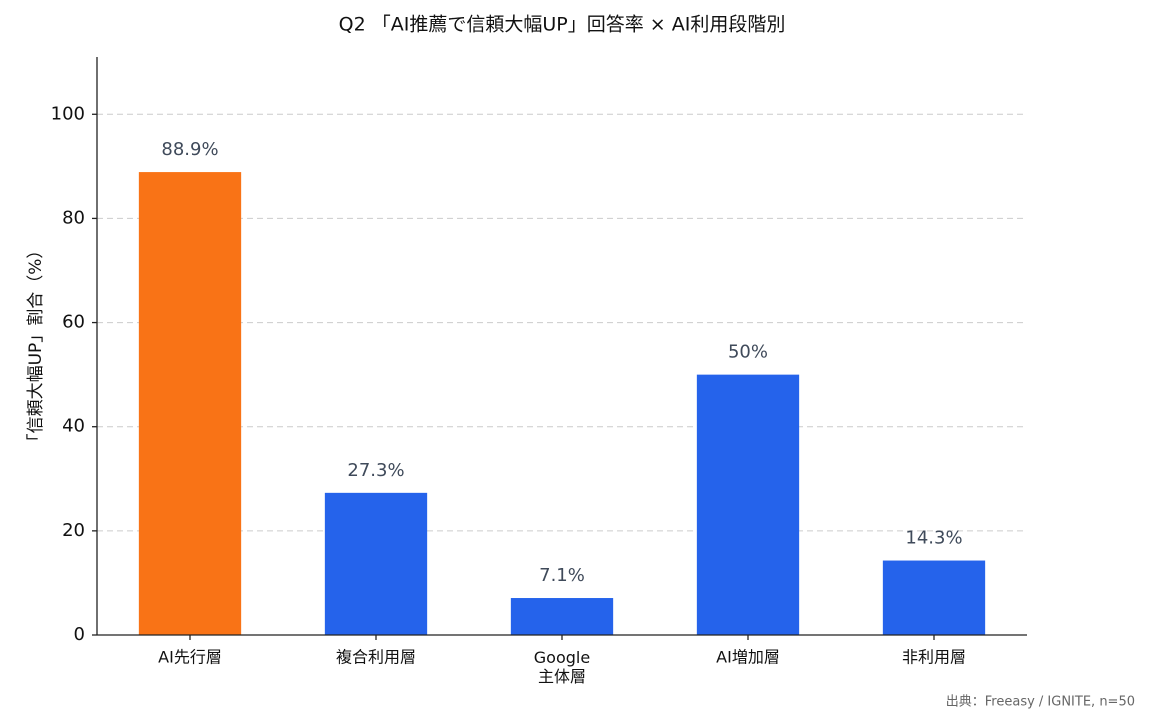 The width and height of the screenshot is (1150, 725). Describe the element at coordinates (933, 538) in the screenshot. I see `data-label: 14.3%` at that location.